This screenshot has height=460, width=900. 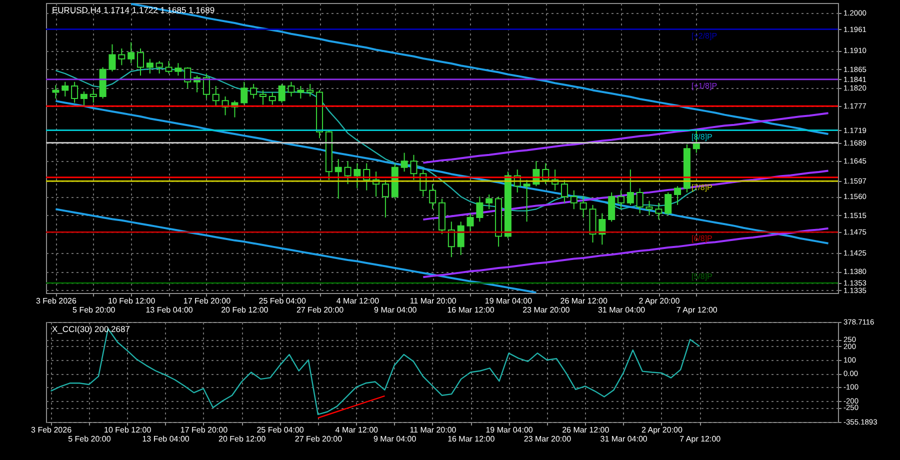 What do you see at coordinates (704, 35) in the screenshot?
I see `ref-line-label: [+2/8]P` at bounding box center [704, 35].